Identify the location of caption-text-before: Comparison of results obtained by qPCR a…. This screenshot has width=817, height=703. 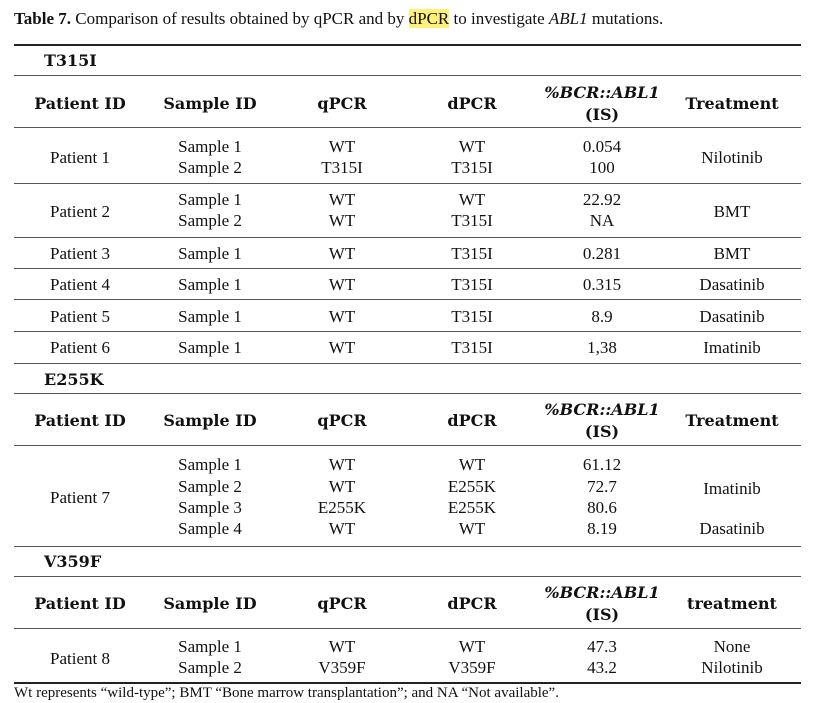
(240, 18).